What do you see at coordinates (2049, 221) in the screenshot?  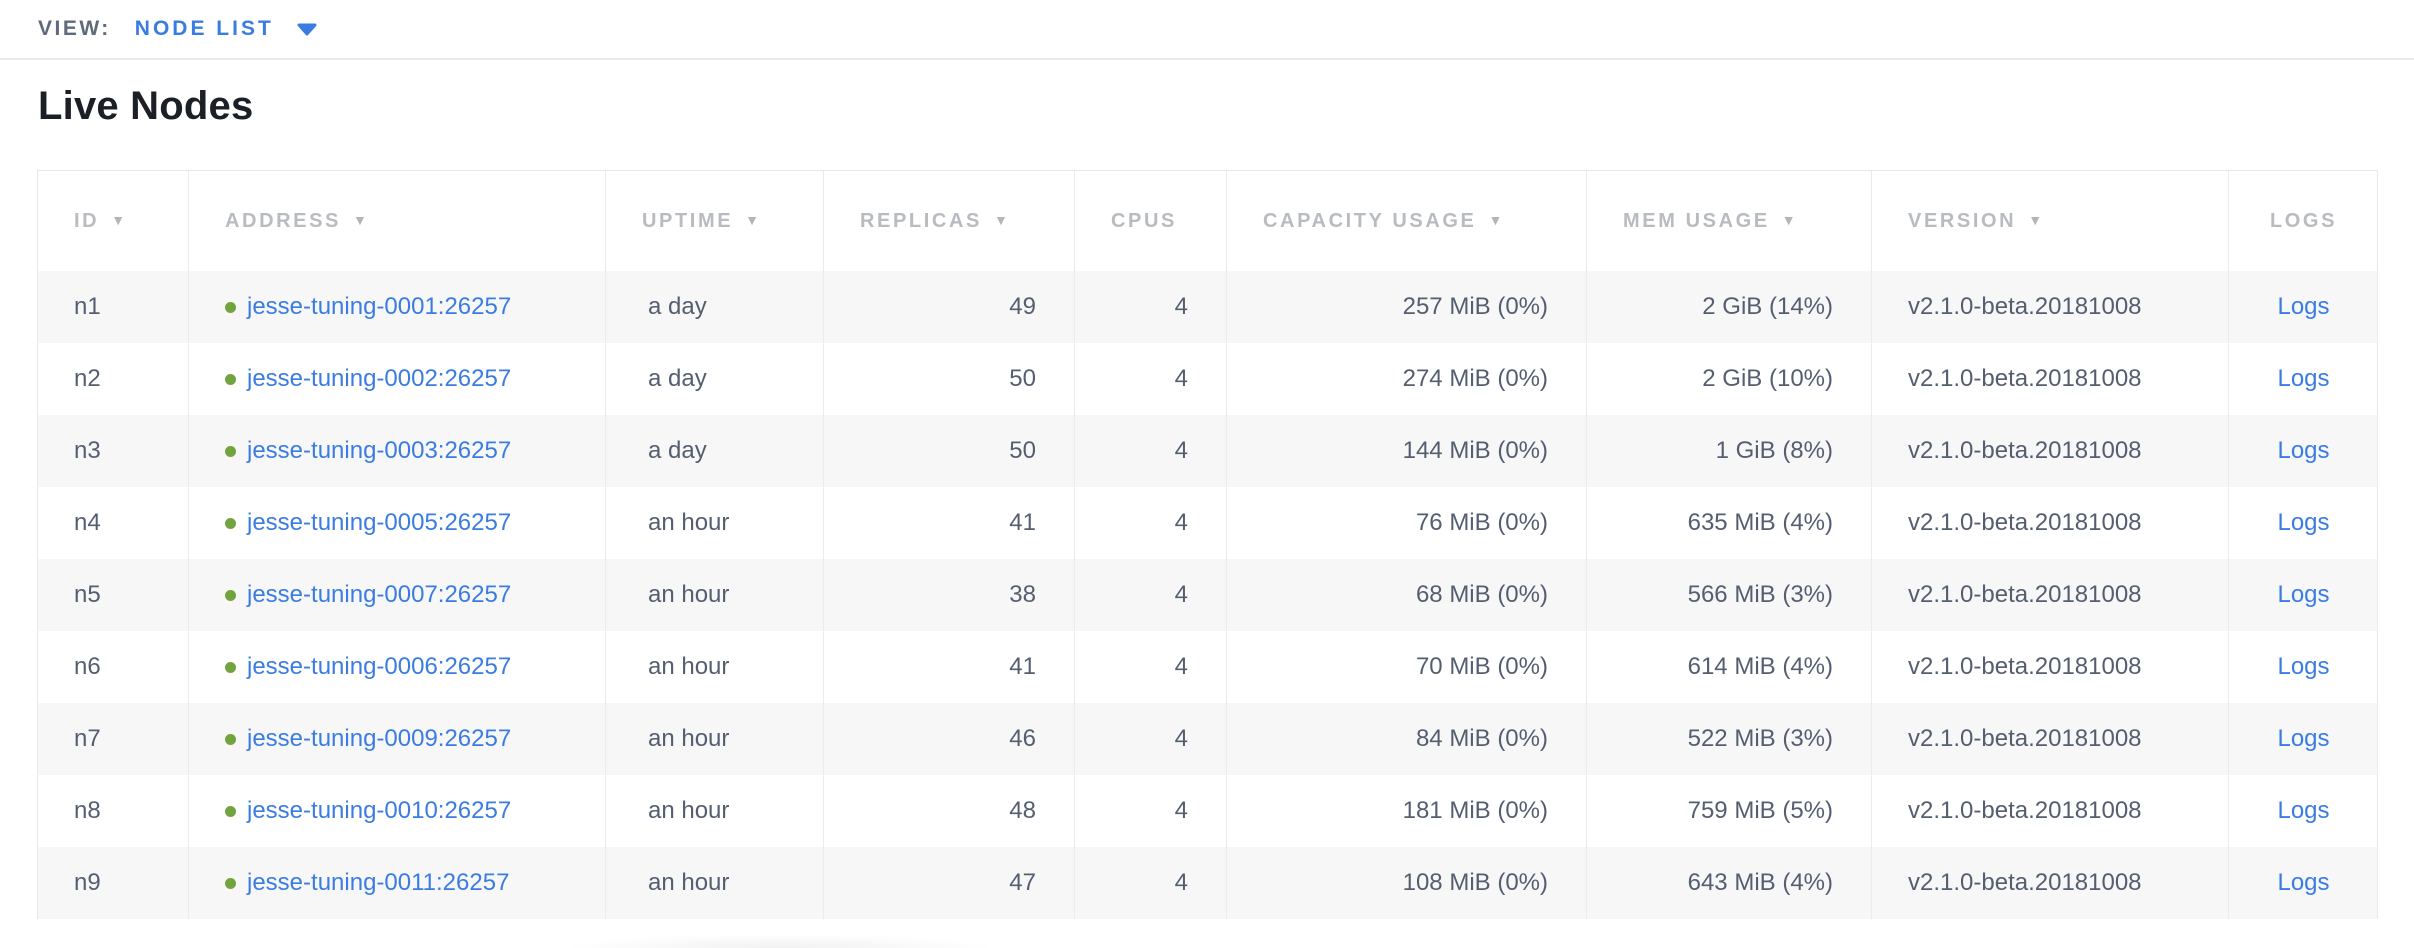 I see `column-header-version: VERSION ▼` at bounding box center [2049, 221].